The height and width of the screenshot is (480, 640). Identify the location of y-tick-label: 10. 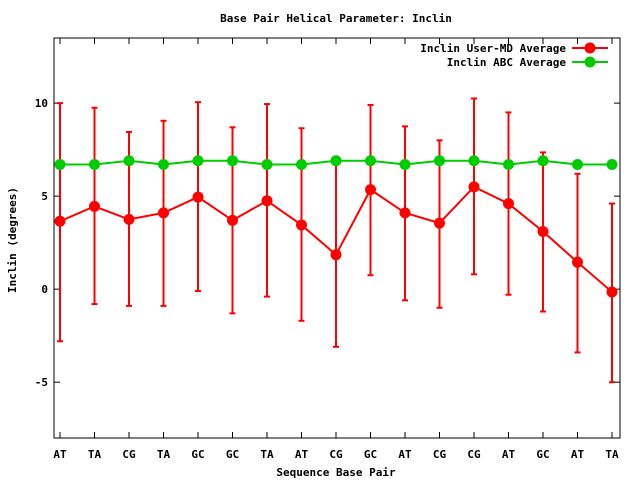
(41, 103).